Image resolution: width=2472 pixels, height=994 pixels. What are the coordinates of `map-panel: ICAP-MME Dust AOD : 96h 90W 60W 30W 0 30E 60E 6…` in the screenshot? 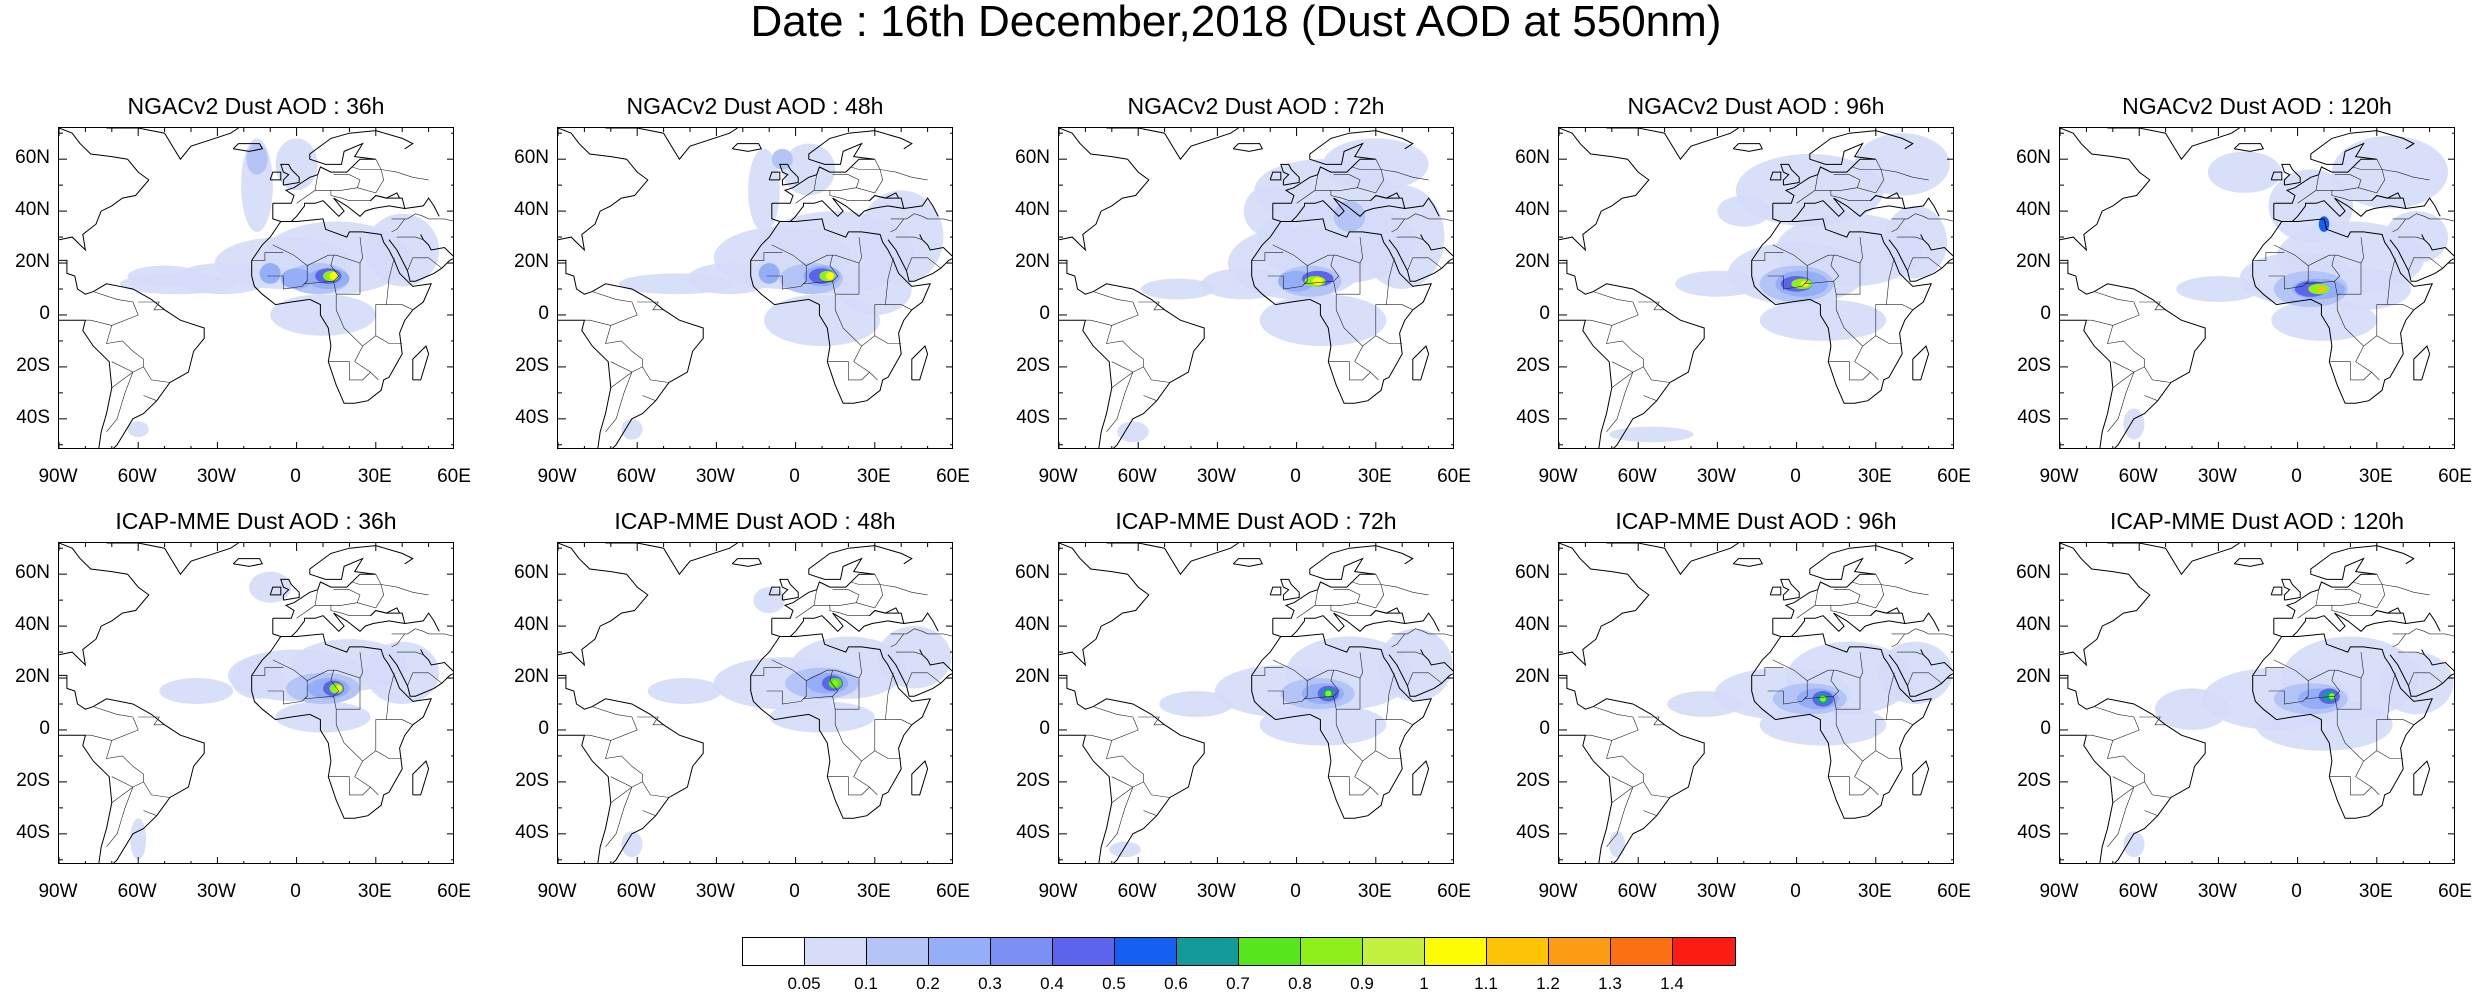 It's located at (1743, 705).